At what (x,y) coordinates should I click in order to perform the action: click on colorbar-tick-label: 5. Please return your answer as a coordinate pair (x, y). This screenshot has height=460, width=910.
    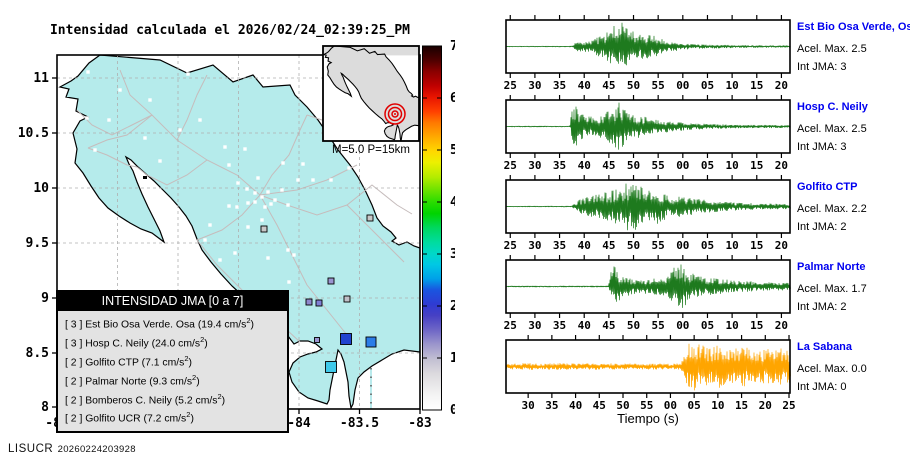
    Looking at the image, I should click on (452, 150).